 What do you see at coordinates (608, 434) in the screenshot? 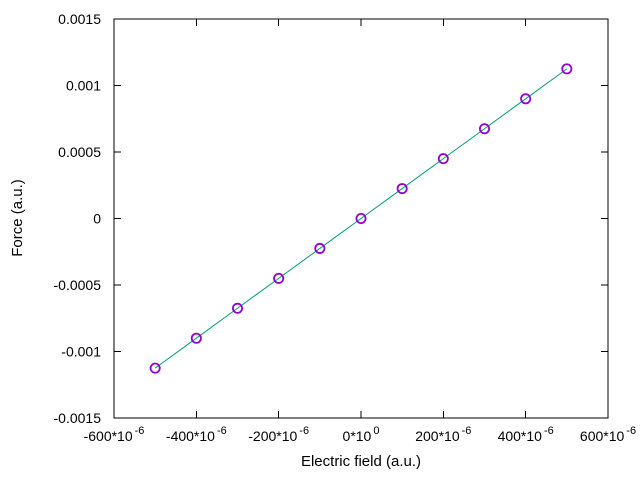
I see `x-tick-label: 600*10 -6` at bounding box center [608, 434].